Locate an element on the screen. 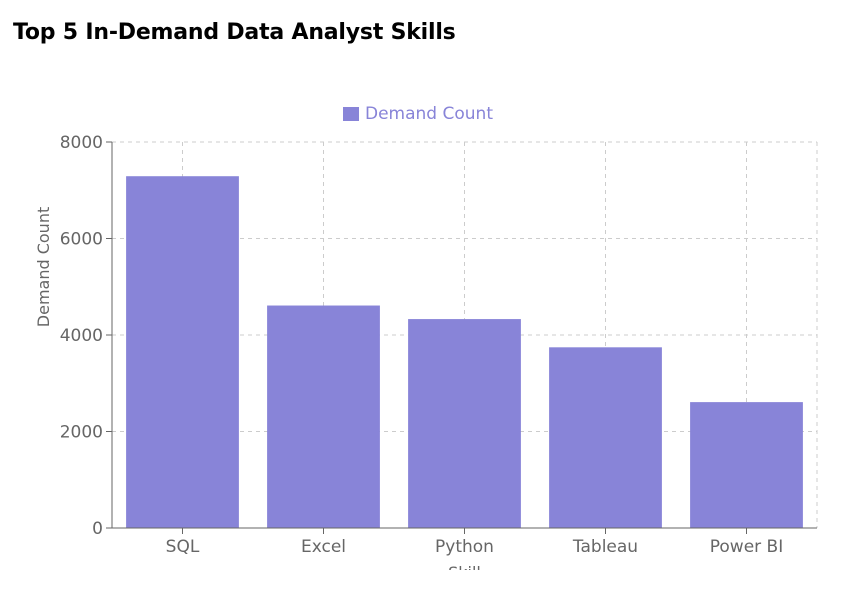 The height and width of the screenshot is (592, 856). bar-power-bi is located at coordinates (746, 465).